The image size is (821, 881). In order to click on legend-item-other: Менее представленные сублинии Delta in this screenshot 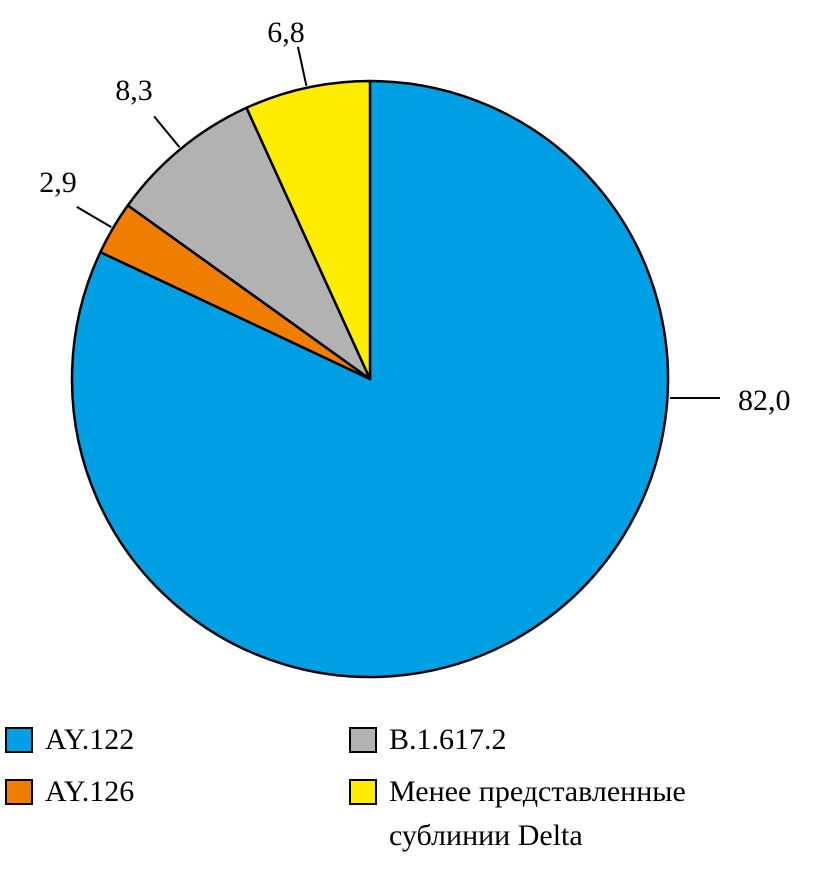, I will do `click(517, 814)`.